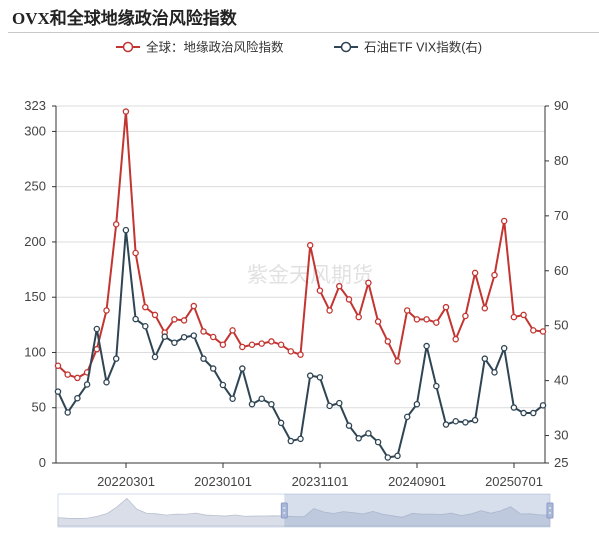  What do you see at coordinates (35, 241) in the screenshot?
I see `left-axis-tick-label: 200` at bounding box center [35, 241].